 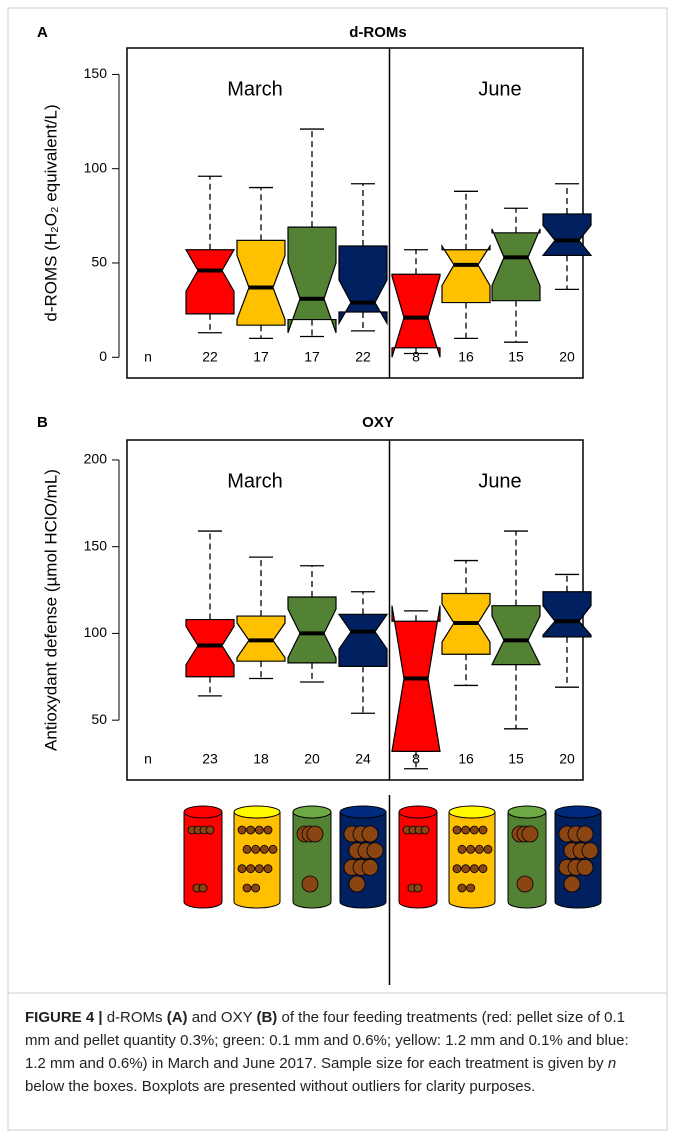 I want to click on caption-text: (B), so click(x=267, y=1017).